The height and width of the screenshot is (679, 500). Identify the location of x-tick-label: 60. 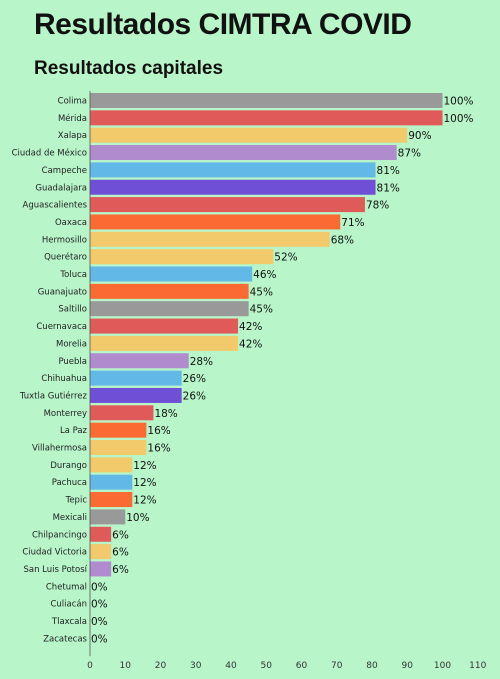
(302, 666).